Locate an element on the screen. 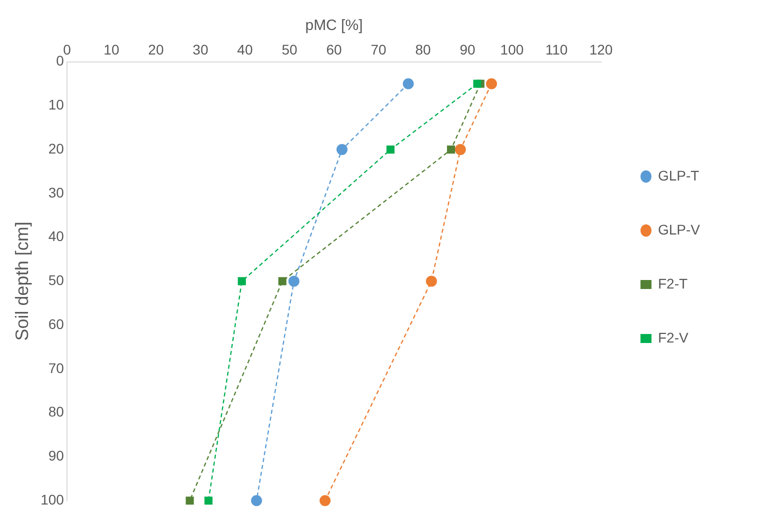 This screenshot has width=758, height=520. y-axis-title: Soil depth [cm] is located at coordinates (22, 281).